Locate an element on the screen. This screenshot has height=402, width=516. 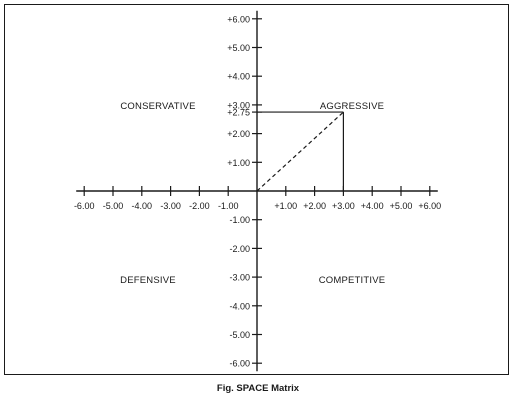
quadrant-label-defensive: DEFENSIVE is located at coordinates (148, 280).